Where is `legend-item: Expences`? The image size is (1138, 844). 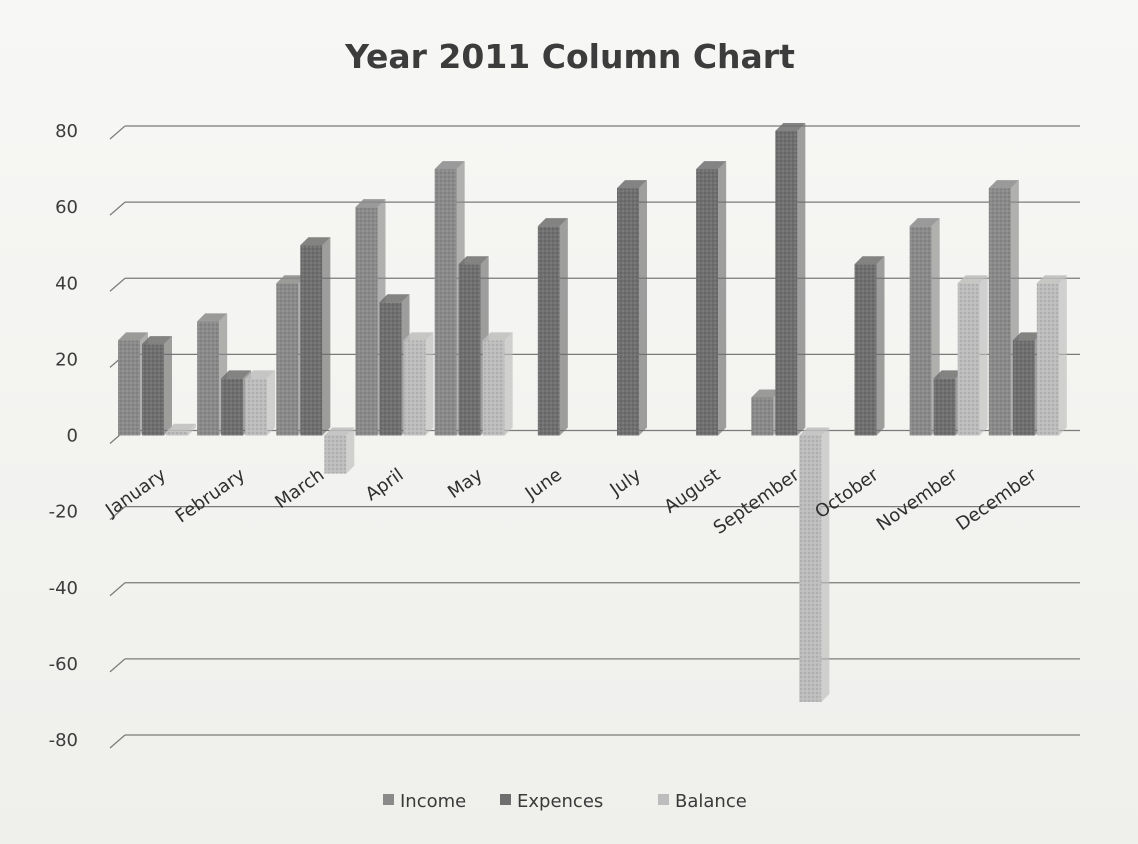
legend-item: Expences is located at coordinates (551, 801).